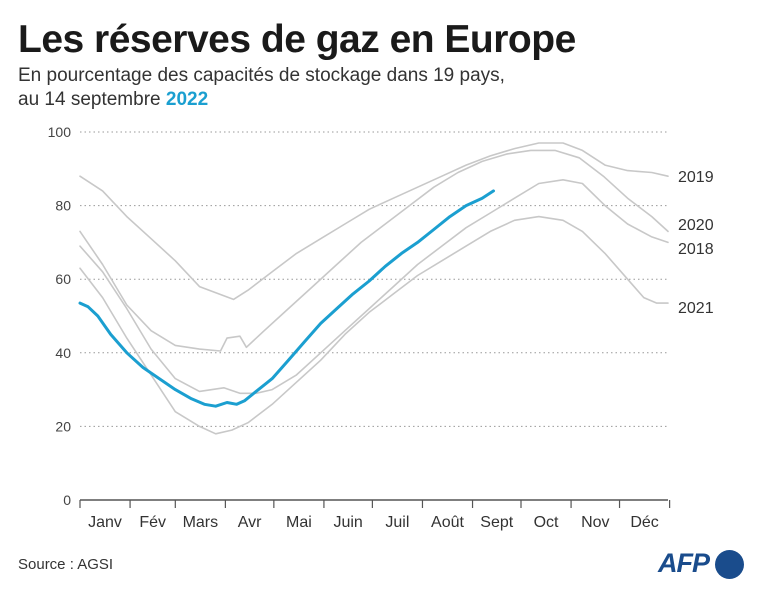  What do you see at coordinates (696, 225) in the screenshot?
I see `series-label-2020: 2020` at bounding box center [696, 225].